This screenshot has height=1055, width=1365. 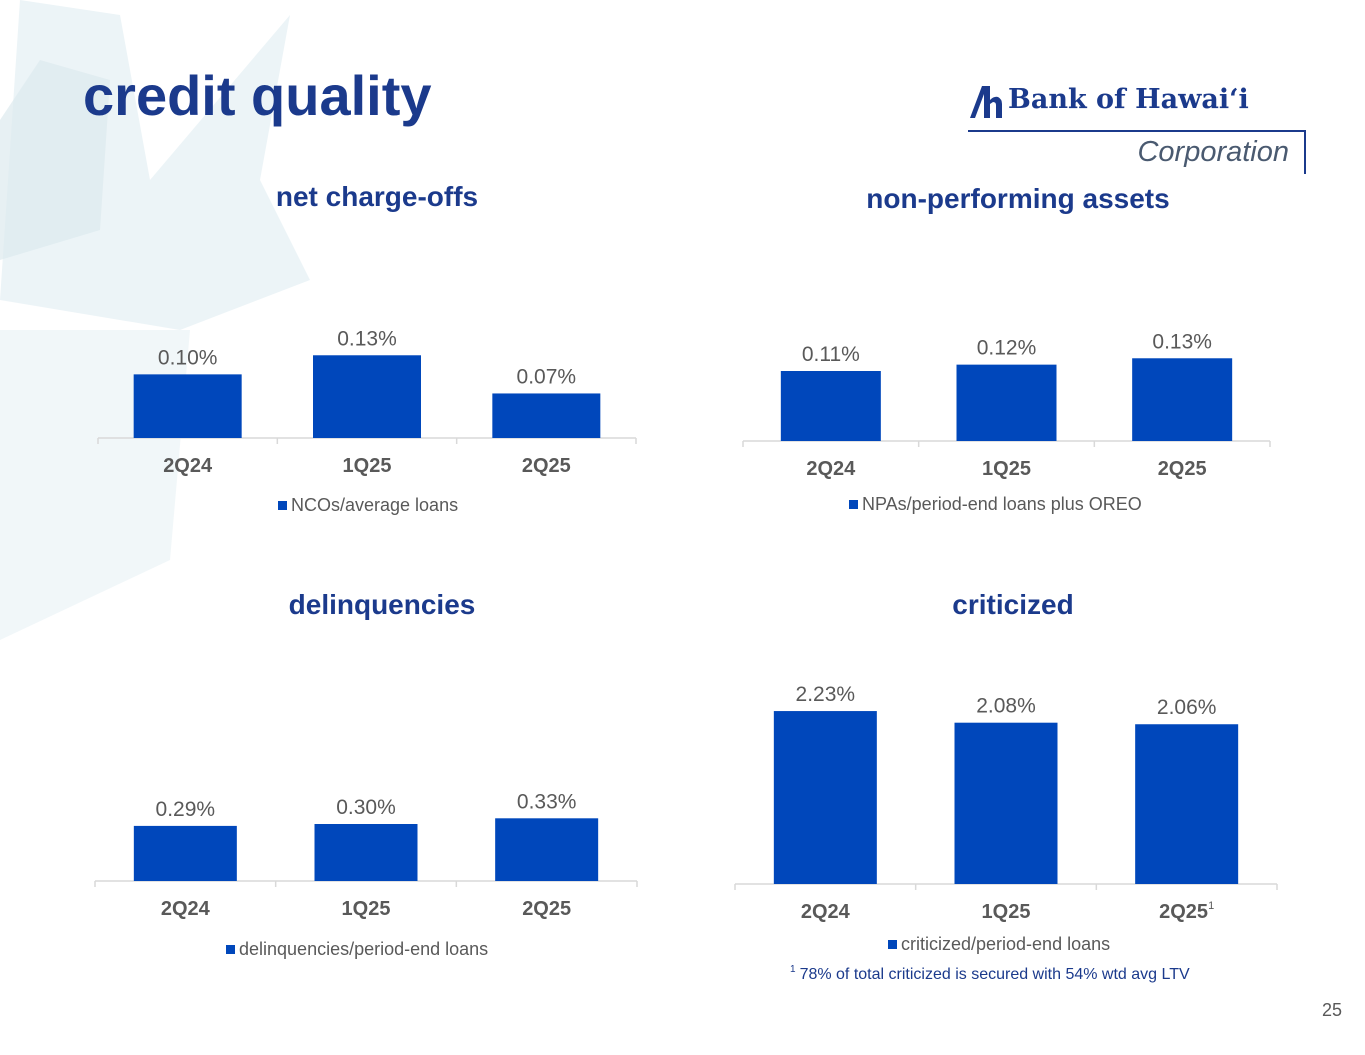 What do you see at coordinates (364, 949) in the screenshot?
I see `legend-label: delinquencies/period-end loans` at bounding box center [364, 949].